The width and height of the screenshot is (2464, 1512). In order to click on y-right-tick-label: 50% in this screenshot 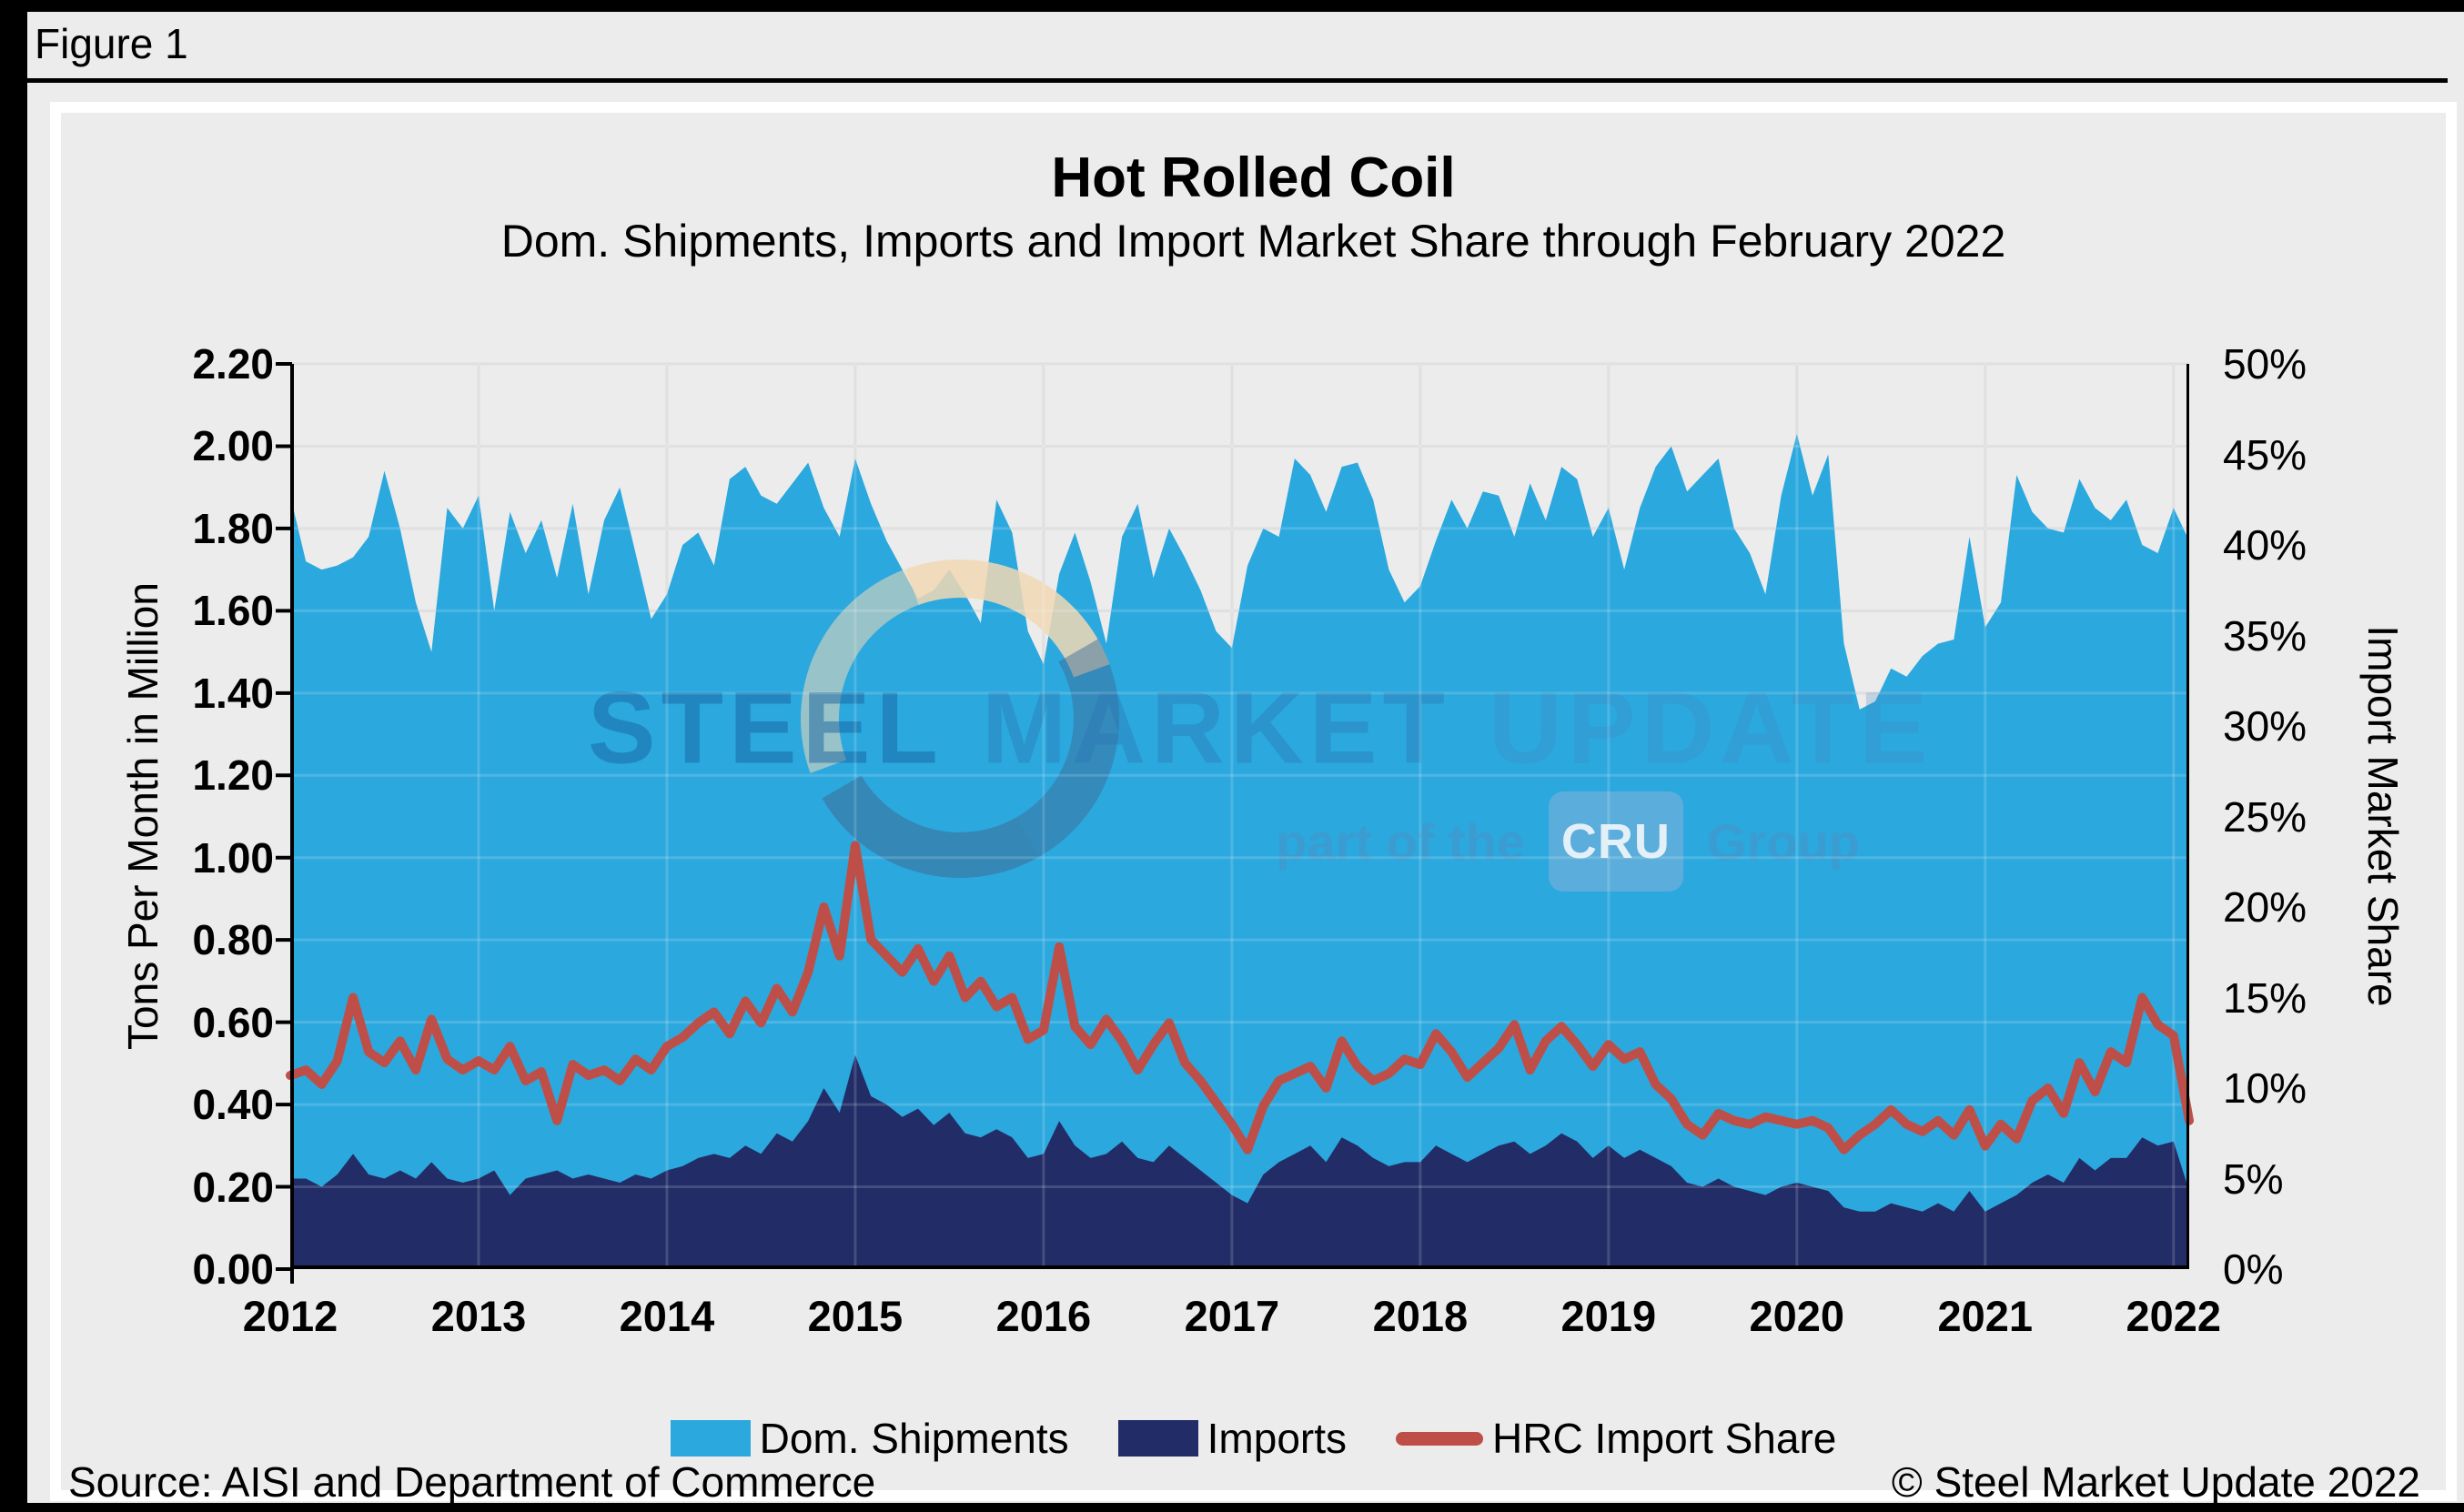, I will do `click(2265, 364)`.